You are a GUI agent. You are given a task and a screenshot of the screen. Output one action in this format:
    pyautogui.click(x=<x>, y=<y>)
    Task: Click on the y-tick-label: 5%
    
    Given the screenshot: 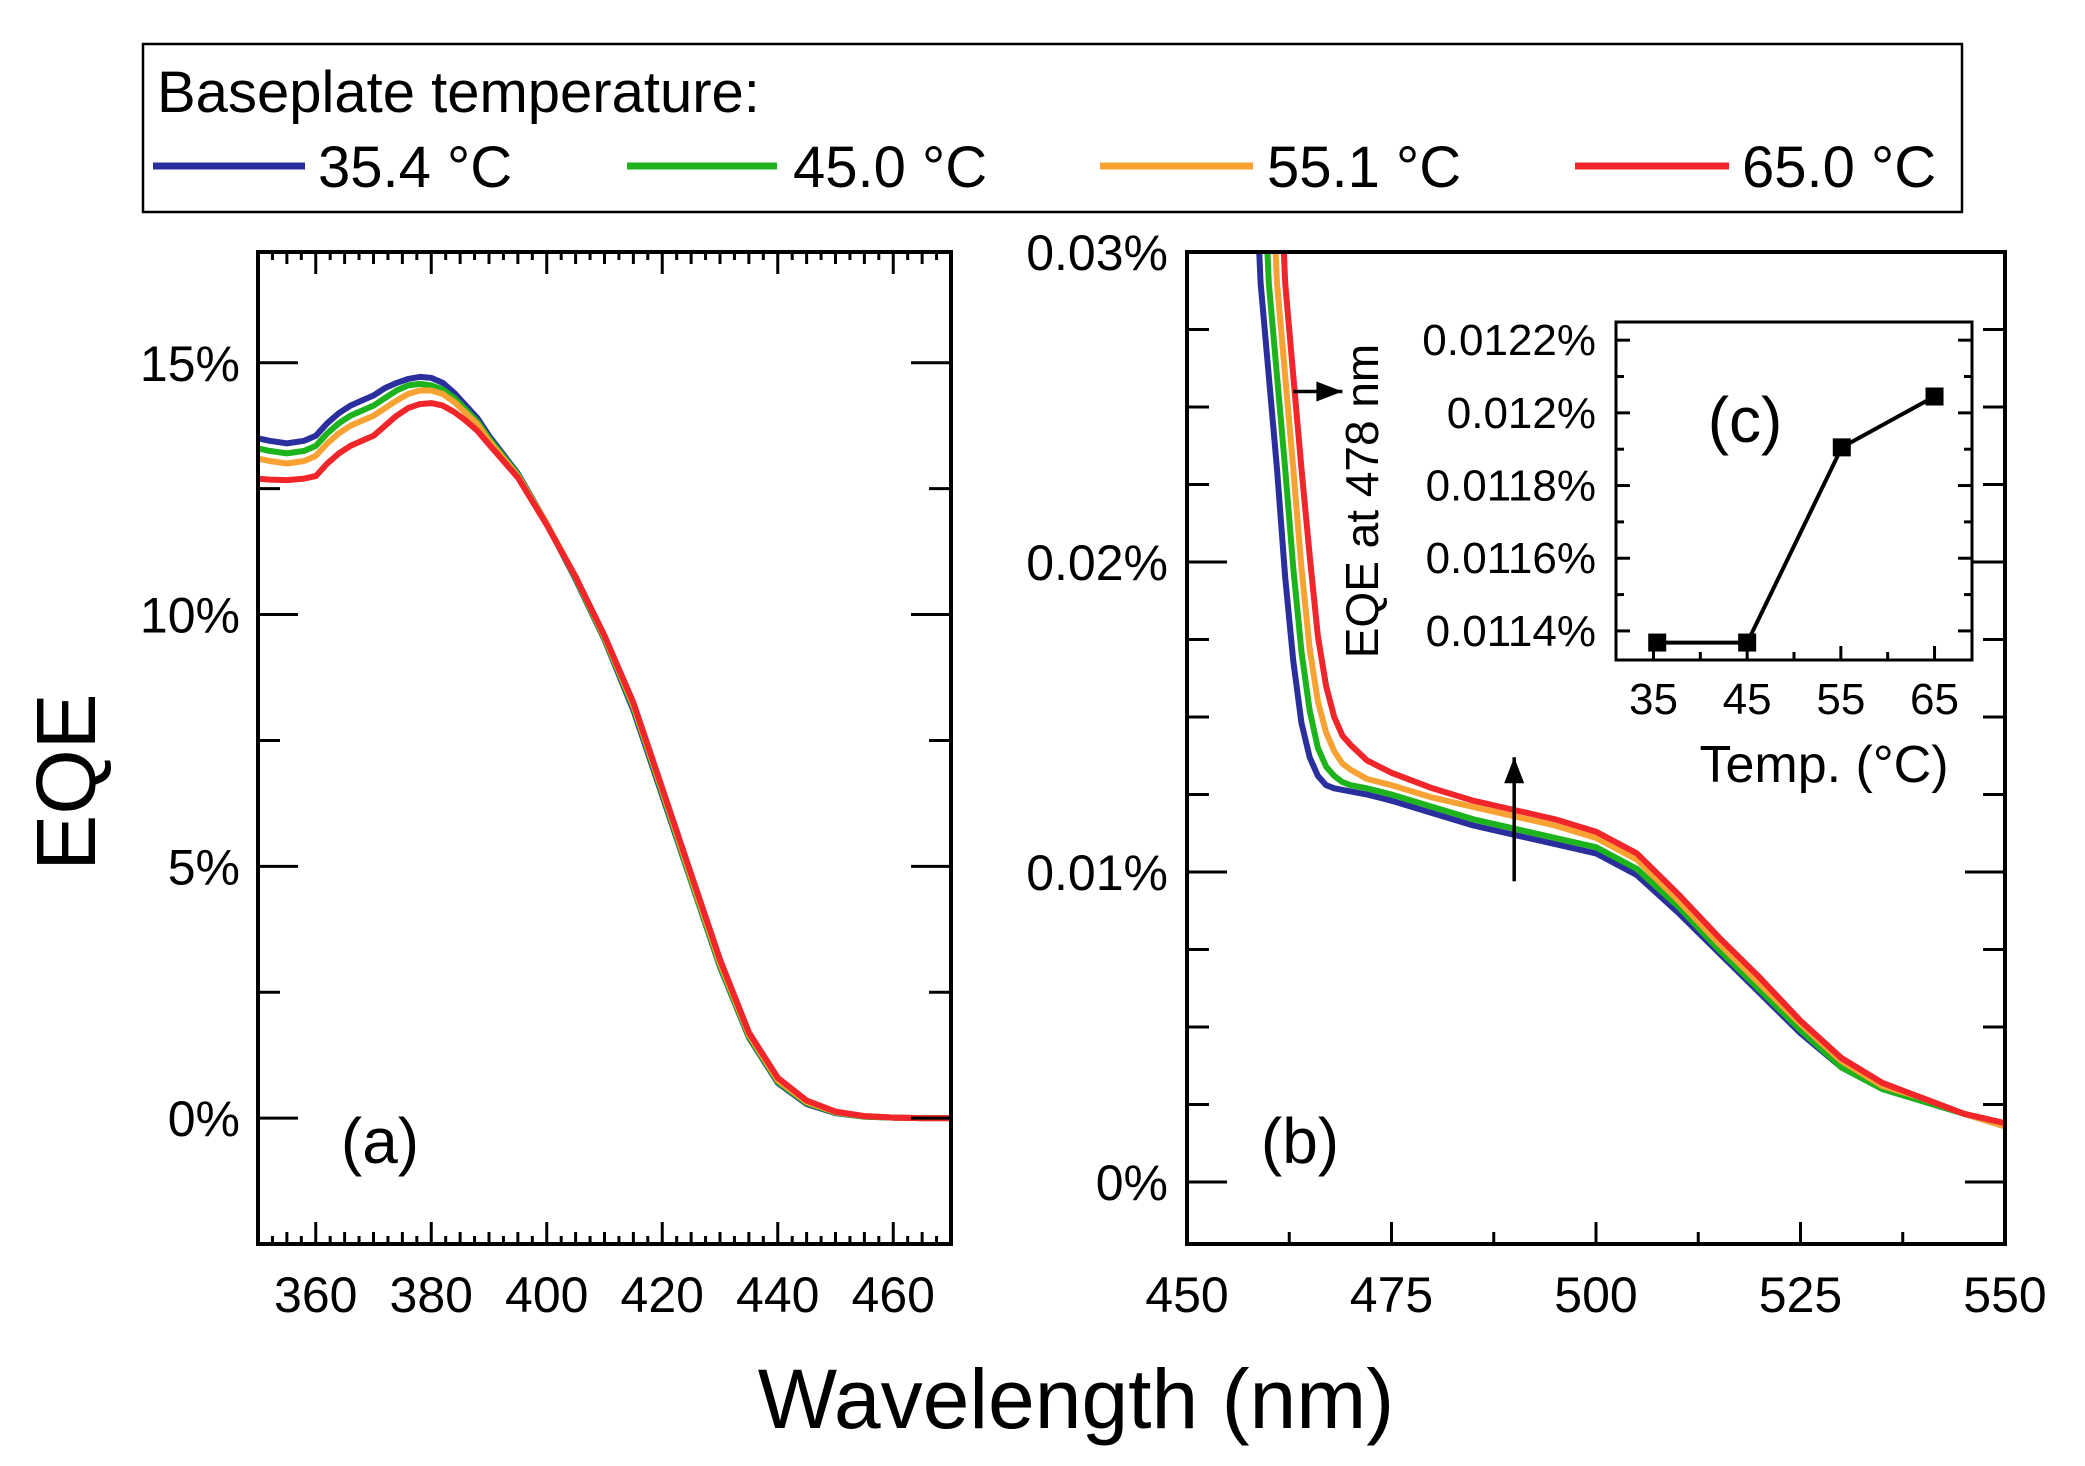 What is the action you would take?
    pyautogui.click(x=204, y=867)
    